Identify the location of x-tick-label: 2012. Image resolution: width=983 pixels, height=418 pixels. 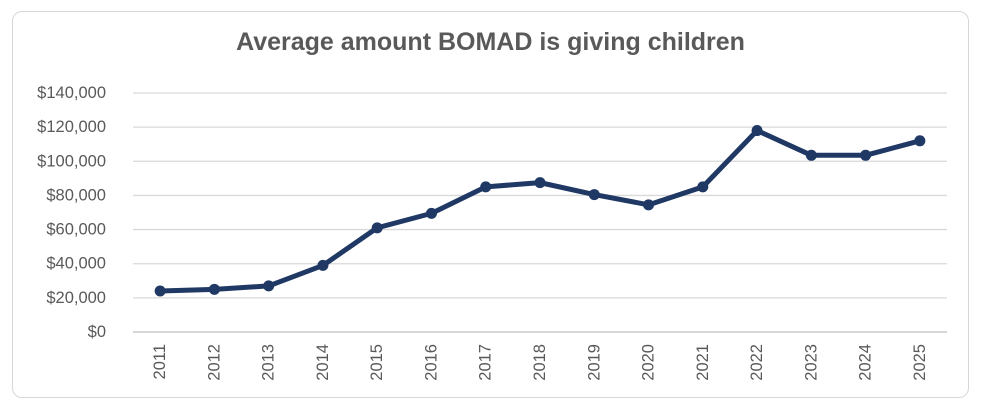
(214, 362).